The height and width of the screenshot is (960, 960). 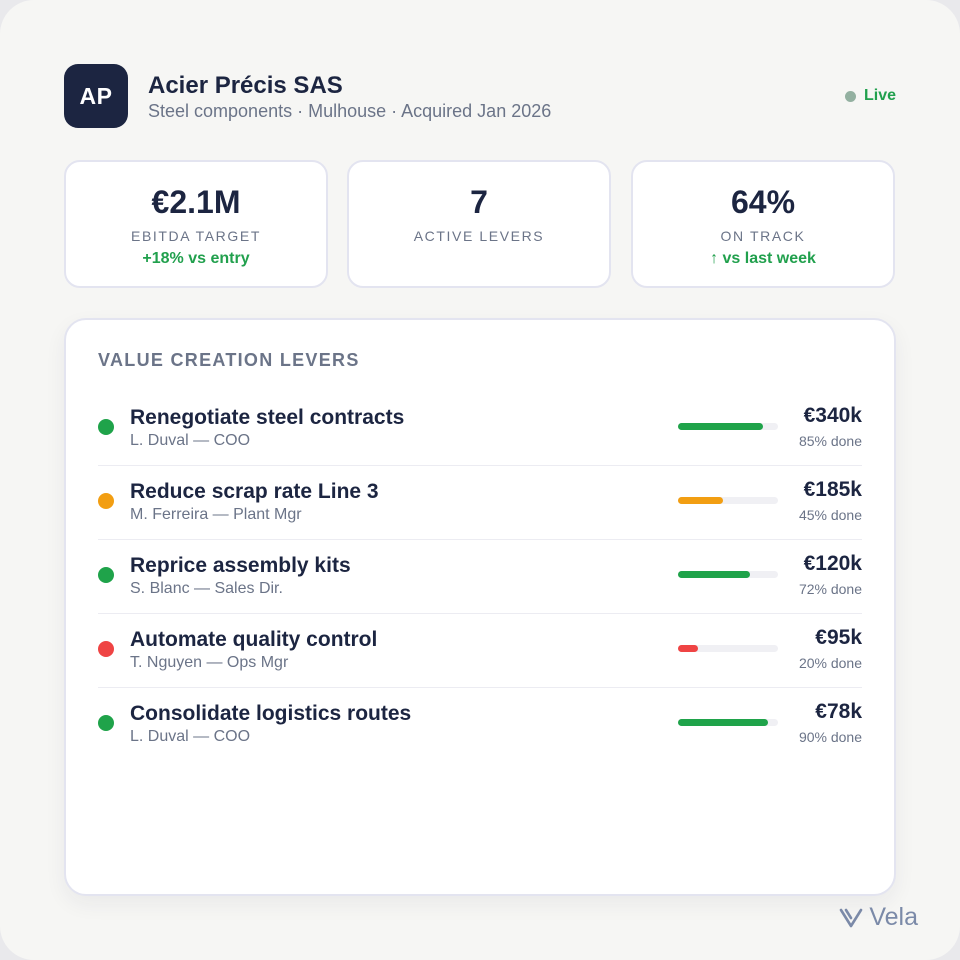 What do you see at coordinates (245, 85) in the screenshot?
I see `company-name: Acier Précis SAS` at bounding box center [245, 85].